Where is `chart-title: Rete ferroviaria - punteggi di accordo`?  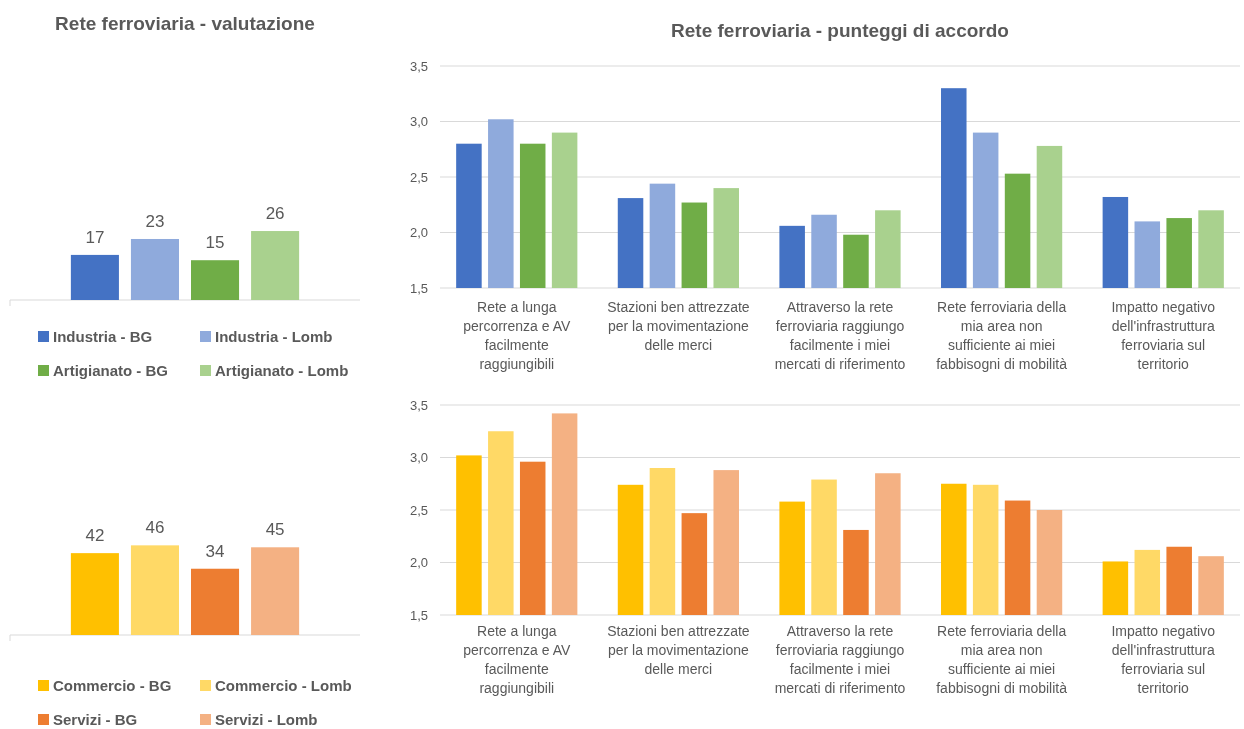
chart-title: Rete ferroviaria - punteggi di accordo is located at coordinates (840, 30).